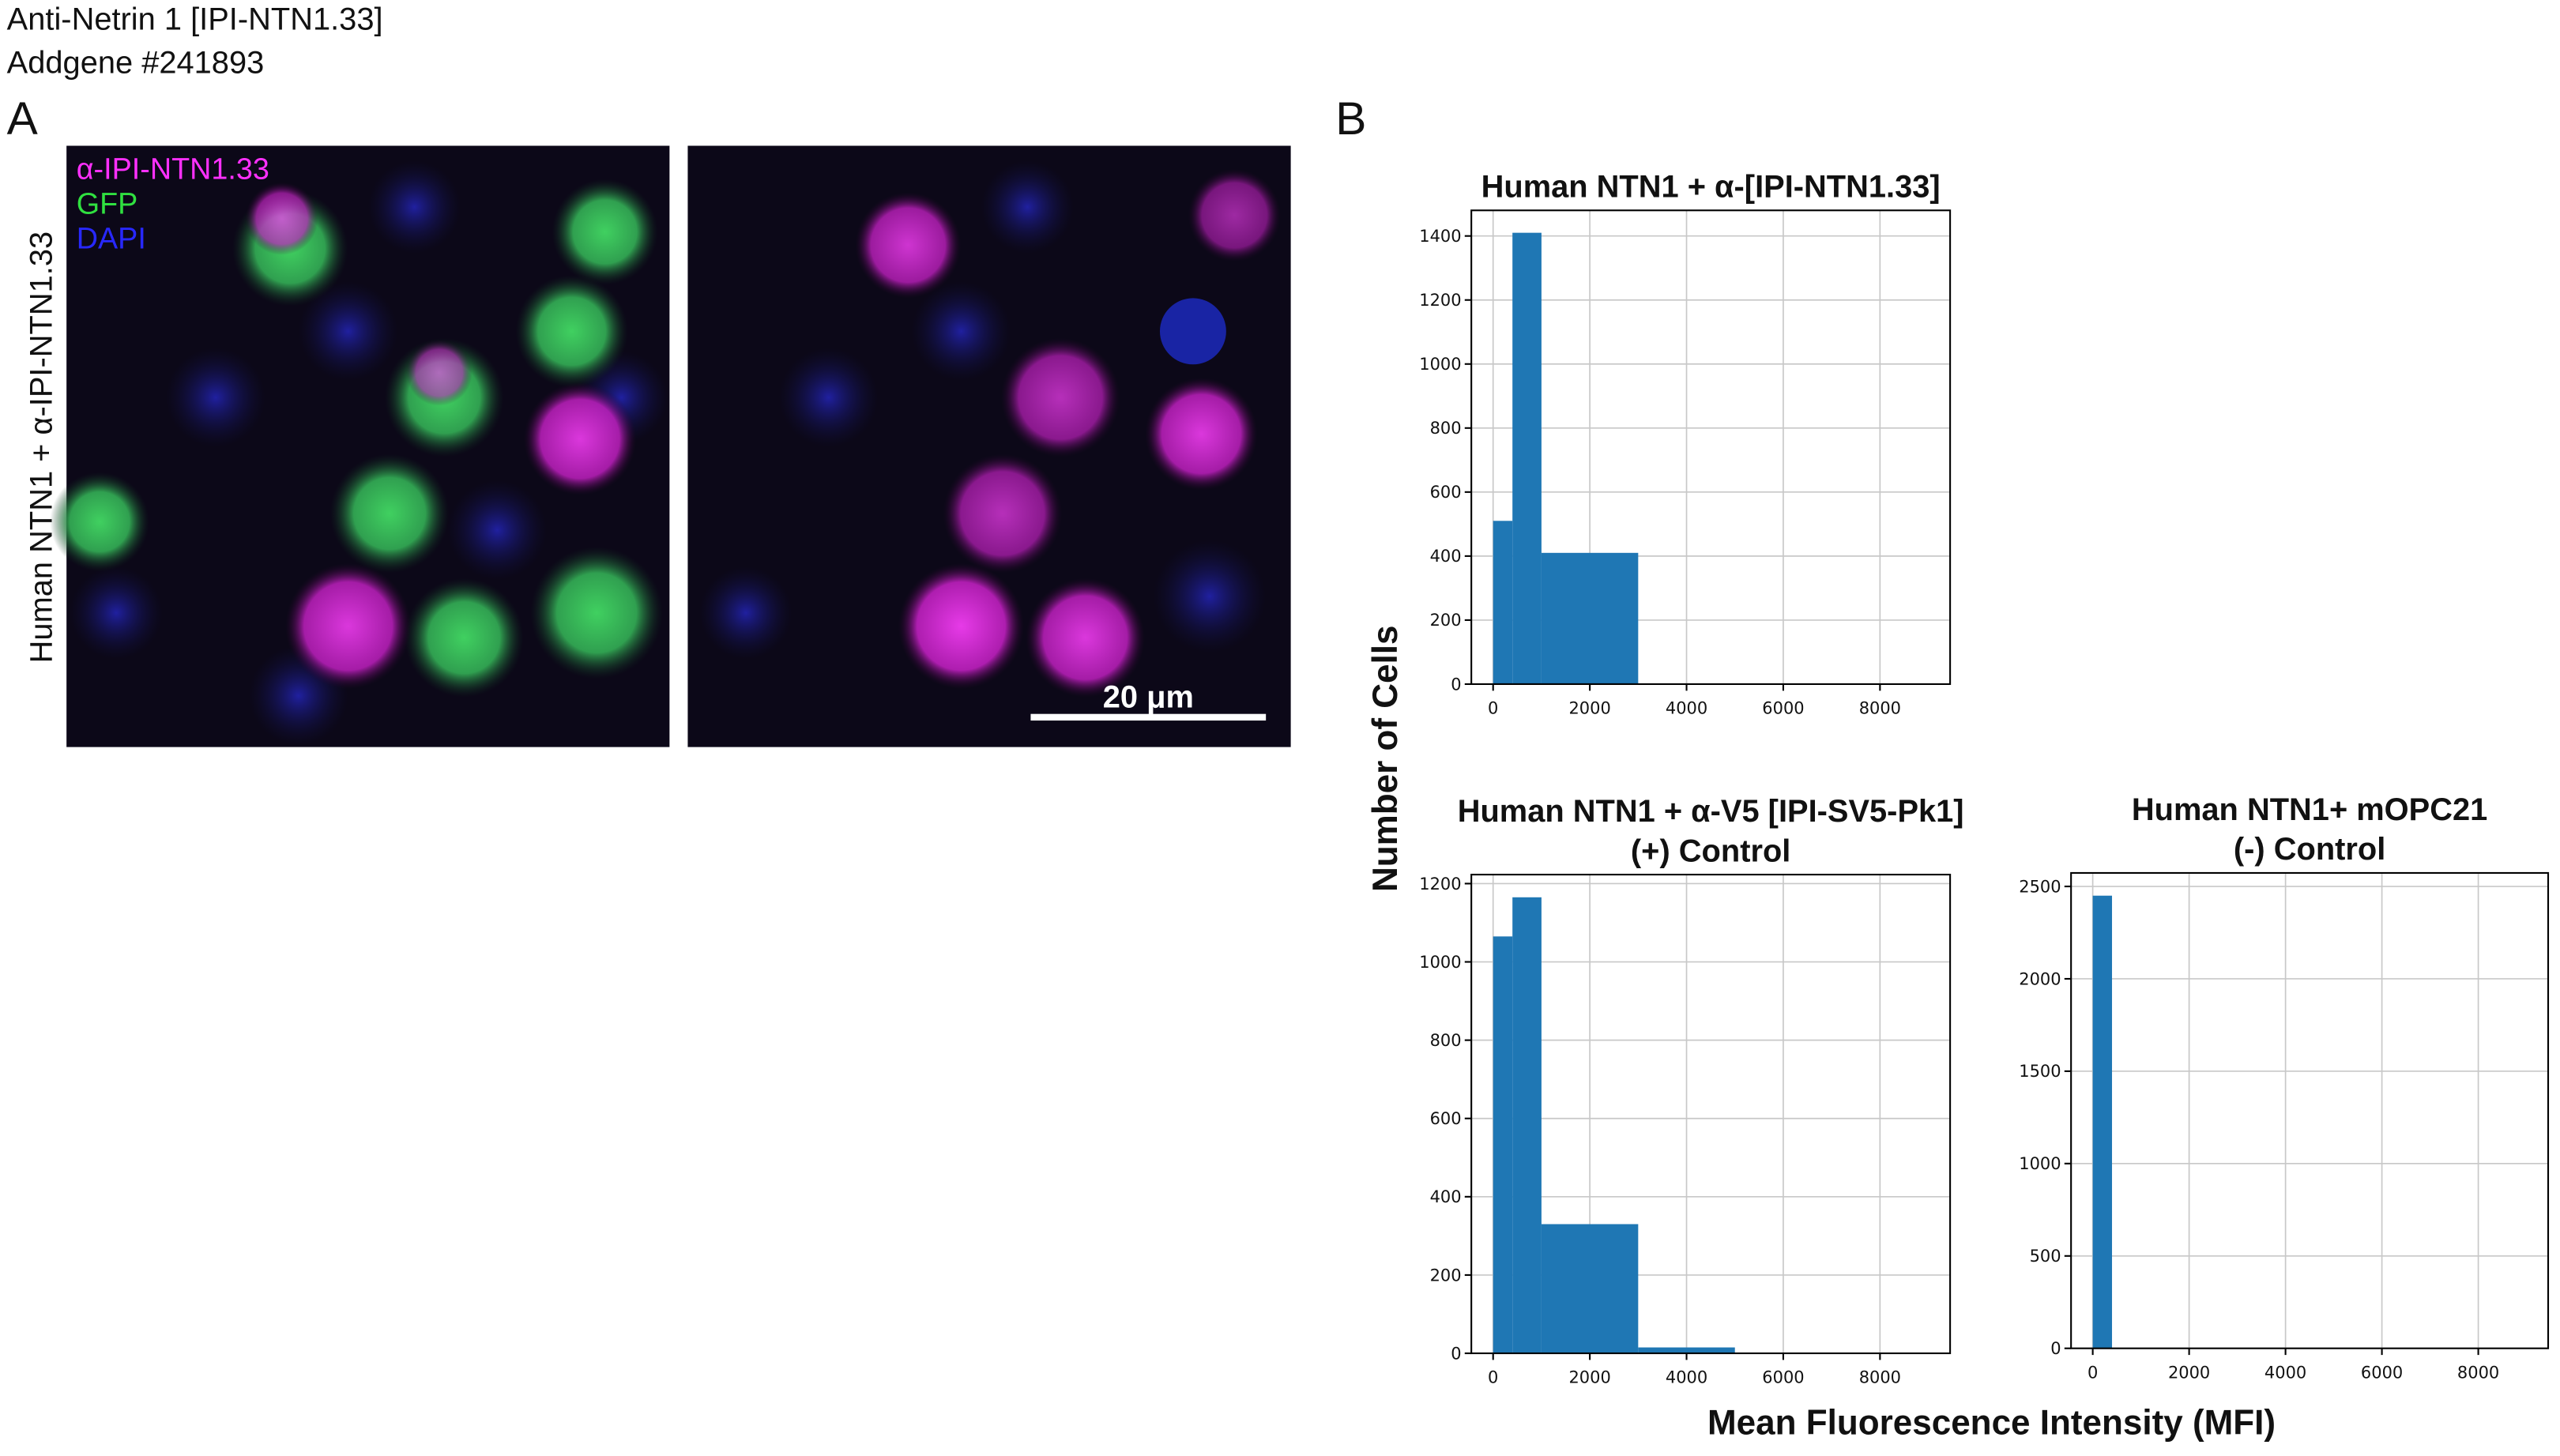  I want to click on chart-title: Human NTN1 + α-[IPI-NTN1.33], so click(1711, 187).